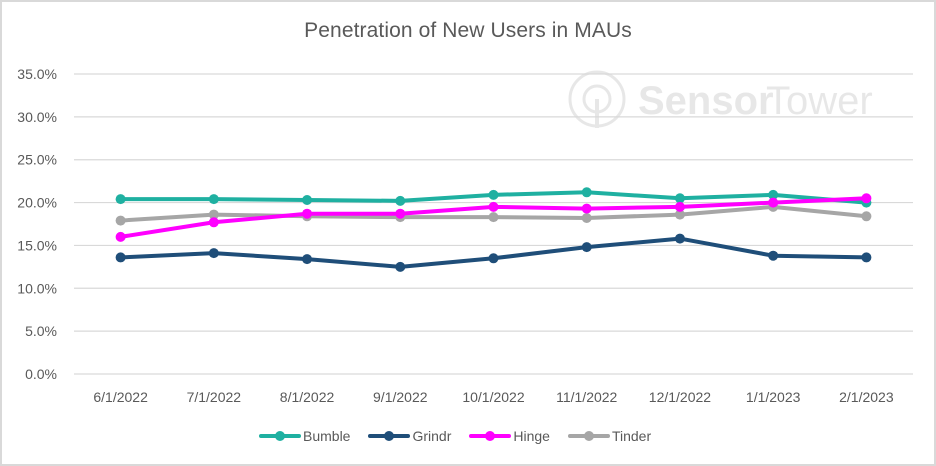 This screenshot has width=936, height=466. I want to click on y-axis-ticks: 0.0% 5.0% 10.0% 15.0% 20.0% 25.0% 30.0% 35.0%, so click(37, 224).